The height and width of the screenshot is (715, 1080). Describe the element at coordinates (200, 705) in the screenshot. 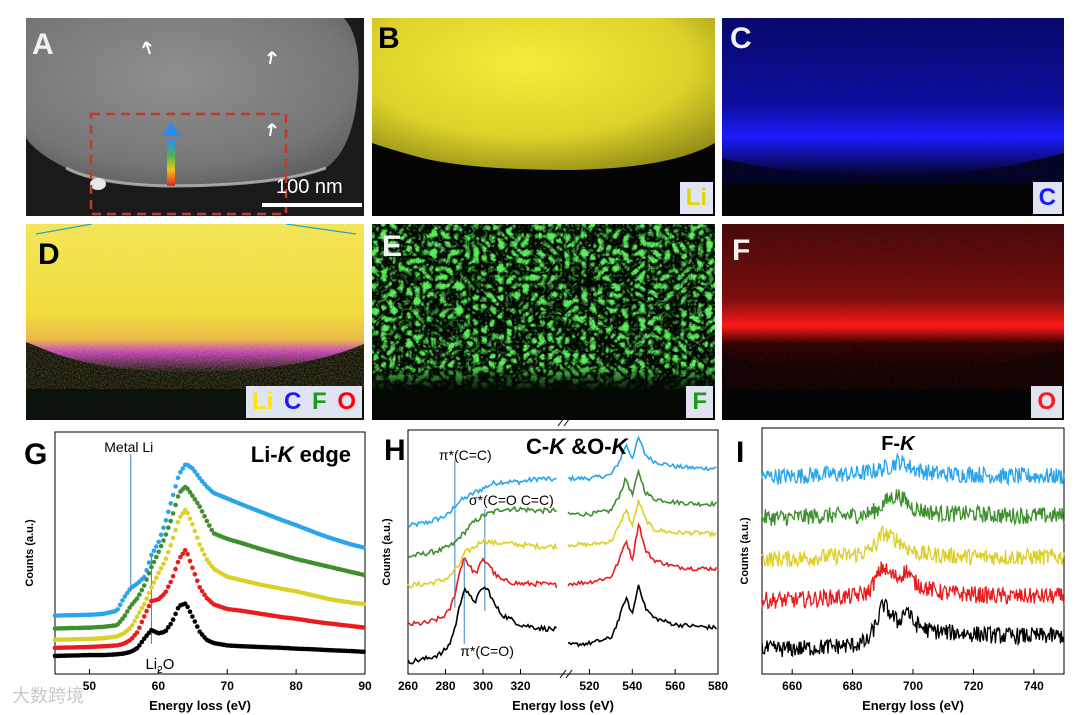

I see `chart-g-xlabel: Energy loss (eV)` at that location.